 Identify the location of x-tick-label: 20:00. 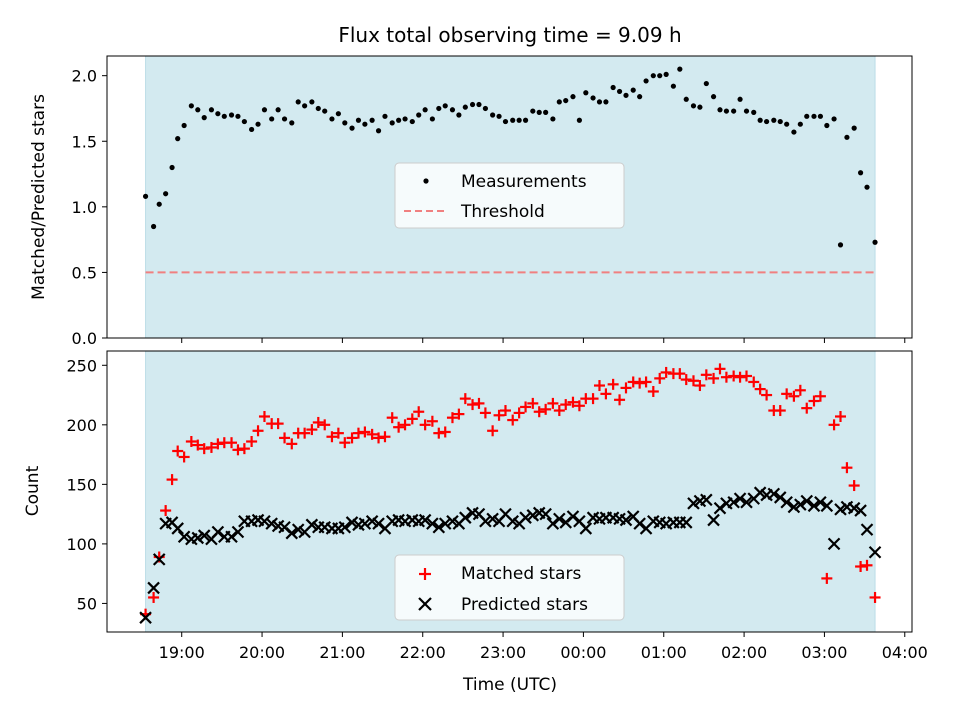
(262, 652).